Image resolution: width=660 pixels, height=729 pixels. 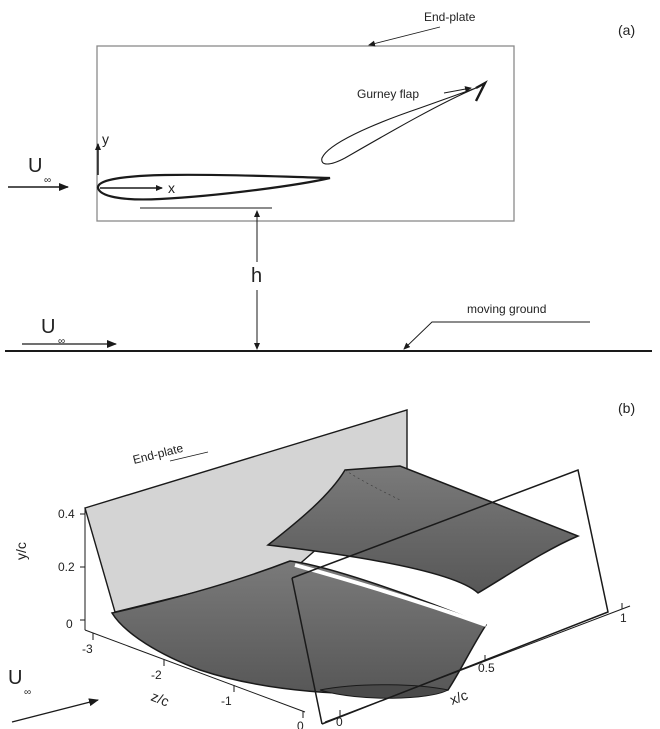 What do you see at coordinates (450, 17) in the screenshot?
I see `end-plate-label: End-plate` at bounding box center [450, 17].